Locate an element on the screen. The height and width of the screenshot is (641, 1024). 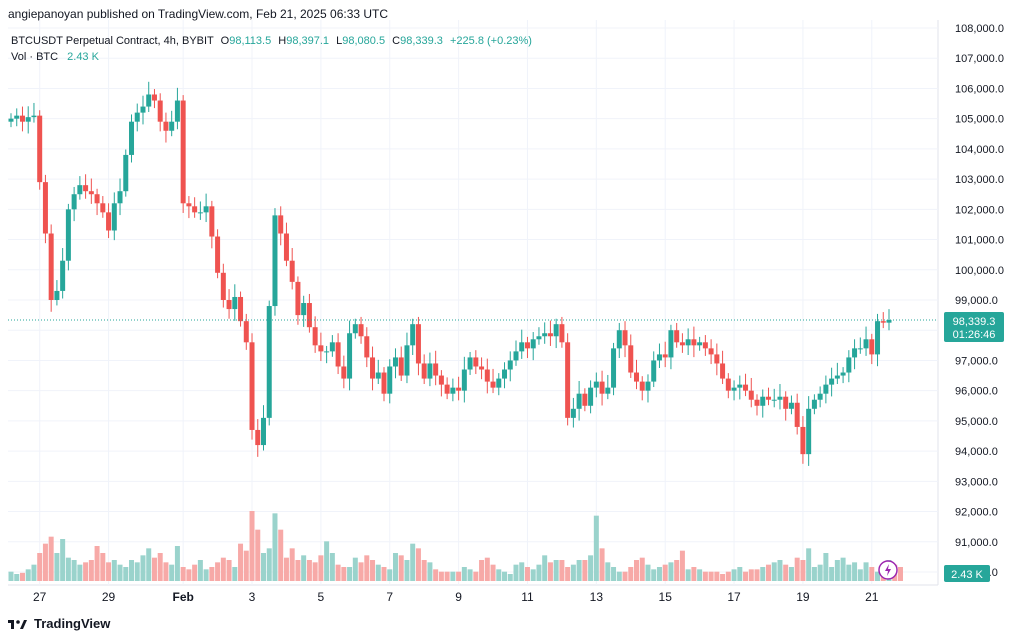
legend-open-value: 98,113.5 is located at coordinates (250, 41).